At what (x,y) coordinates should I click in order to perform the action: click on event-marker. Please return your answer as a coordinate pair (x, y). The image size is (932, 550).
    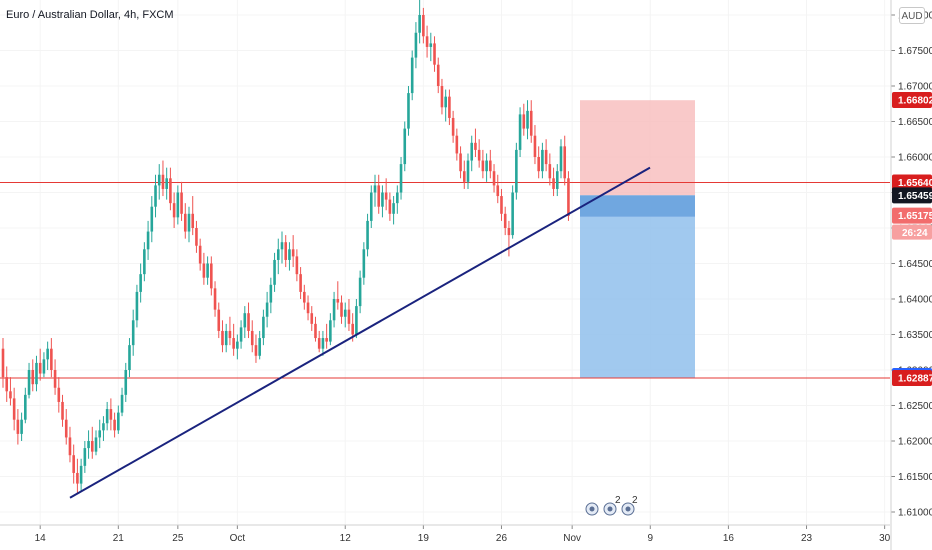
    Looking at the image, I should click on (628, 509).